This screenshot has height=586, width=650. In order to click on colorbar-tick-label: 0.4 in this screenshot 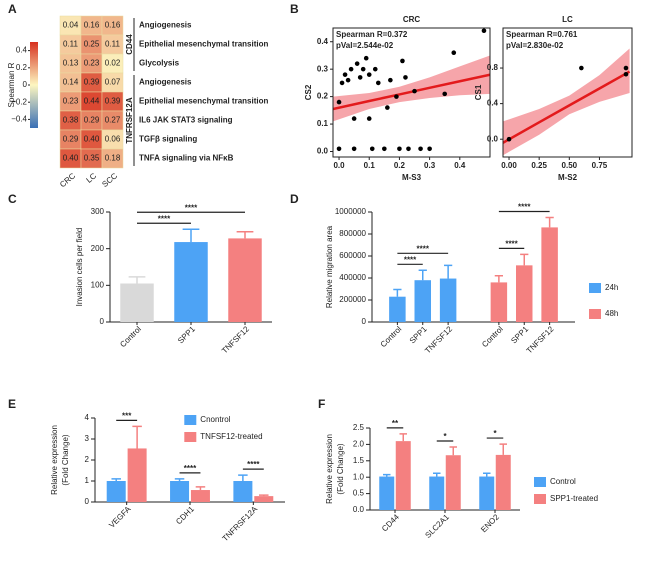, I will do `click(22, 50)`.